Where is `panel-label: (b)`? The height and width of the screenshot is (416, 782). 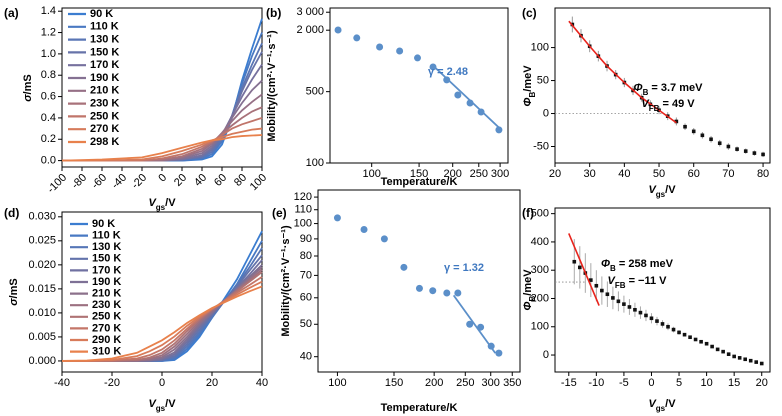 panel-label: (b) is located at coordinates (273, 13).